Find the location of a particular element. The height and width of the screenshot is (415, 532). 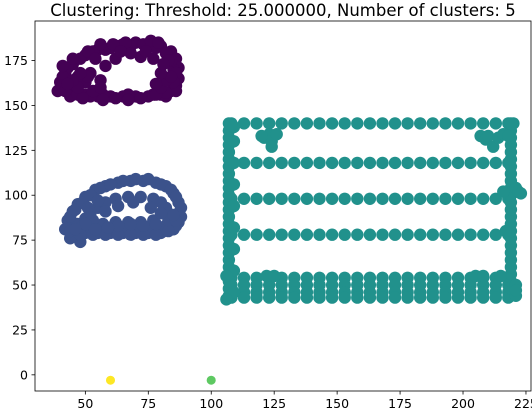

cluster-2-points is located at coordinates (123, 210).